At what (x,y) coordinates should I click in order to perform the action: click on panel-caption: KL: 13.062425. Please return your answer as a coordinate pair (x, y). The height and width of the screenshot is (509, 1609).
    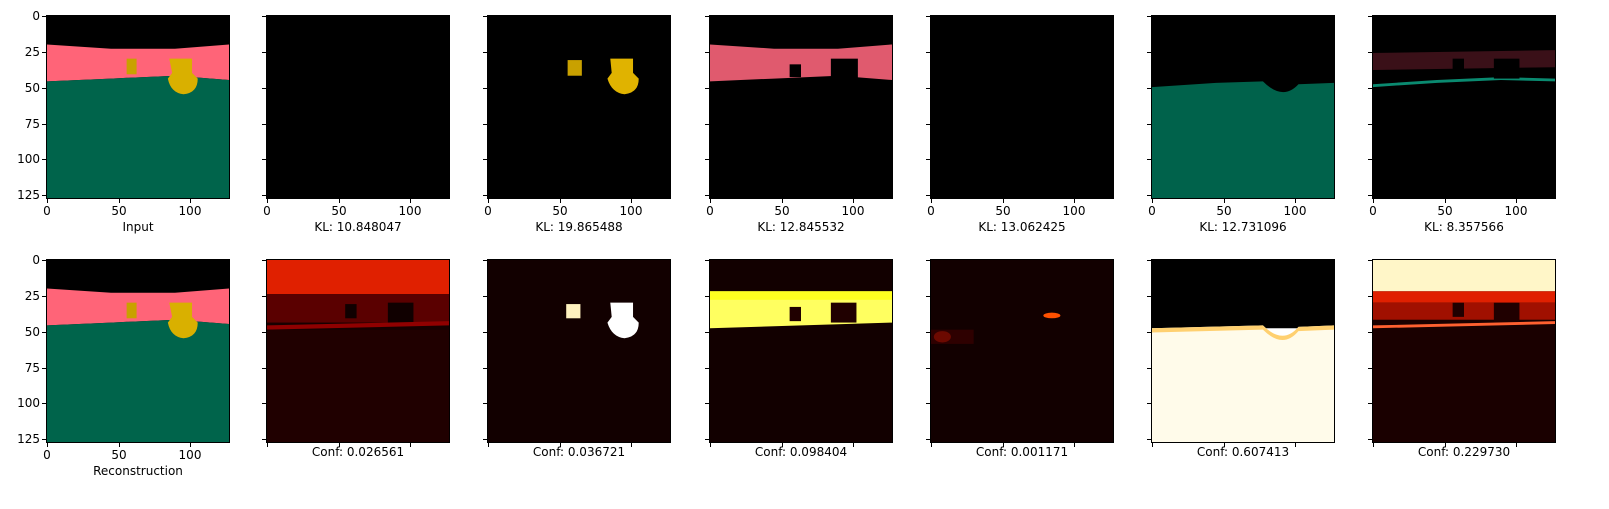
    Looking at the image, I should click on (1022, 227).